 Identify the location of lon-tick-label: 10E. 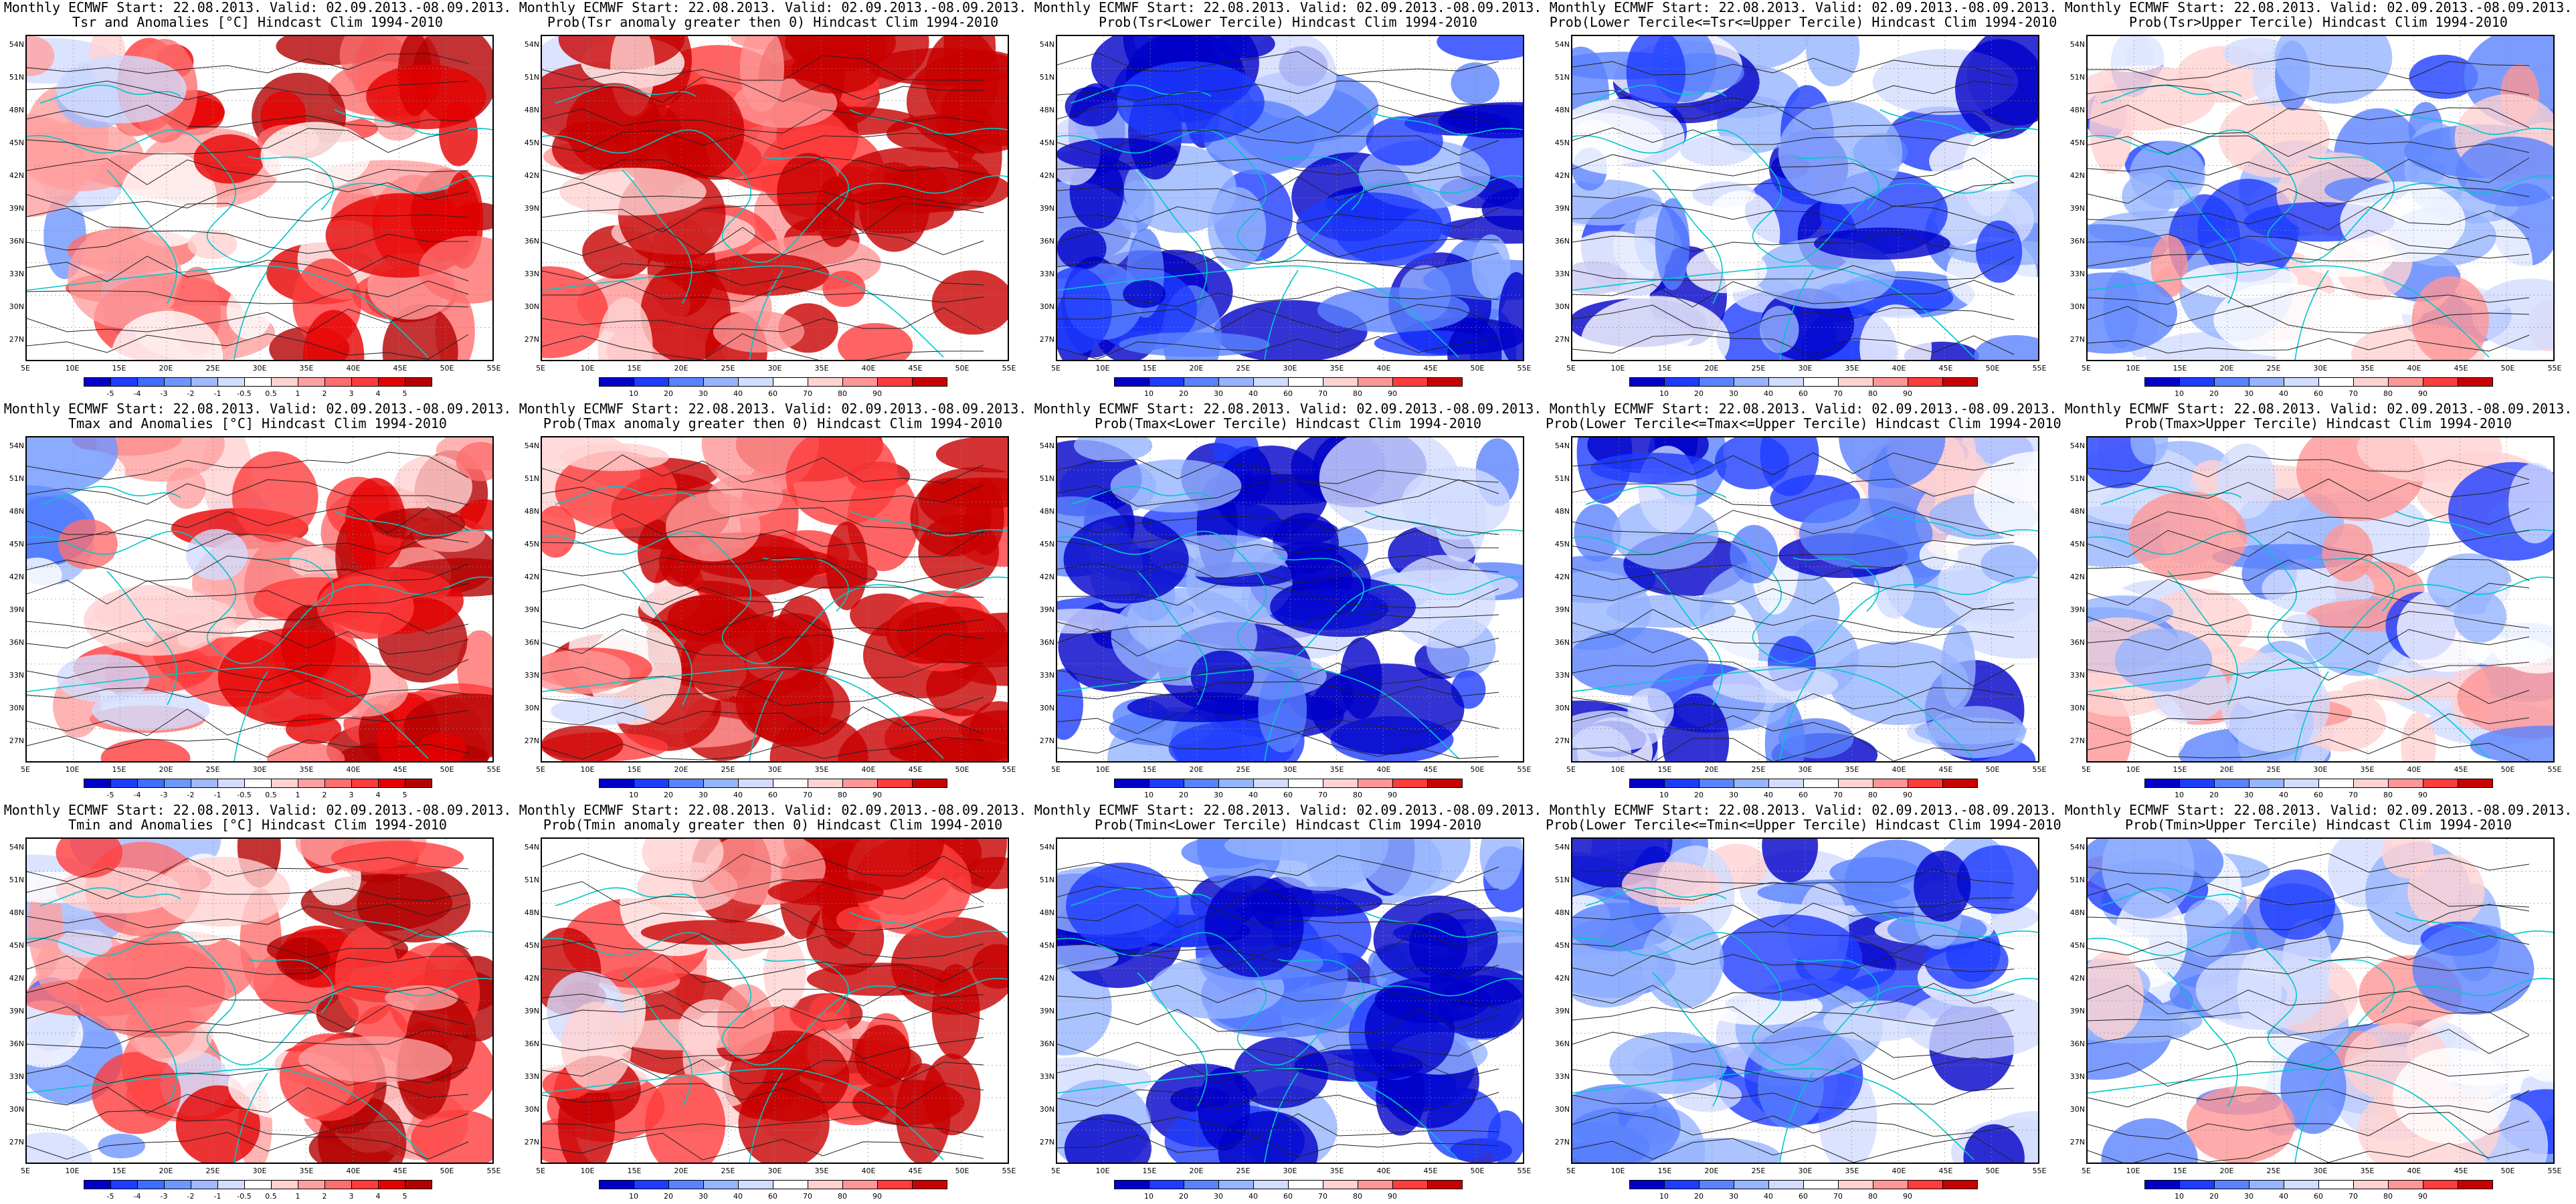
(1618, 368).